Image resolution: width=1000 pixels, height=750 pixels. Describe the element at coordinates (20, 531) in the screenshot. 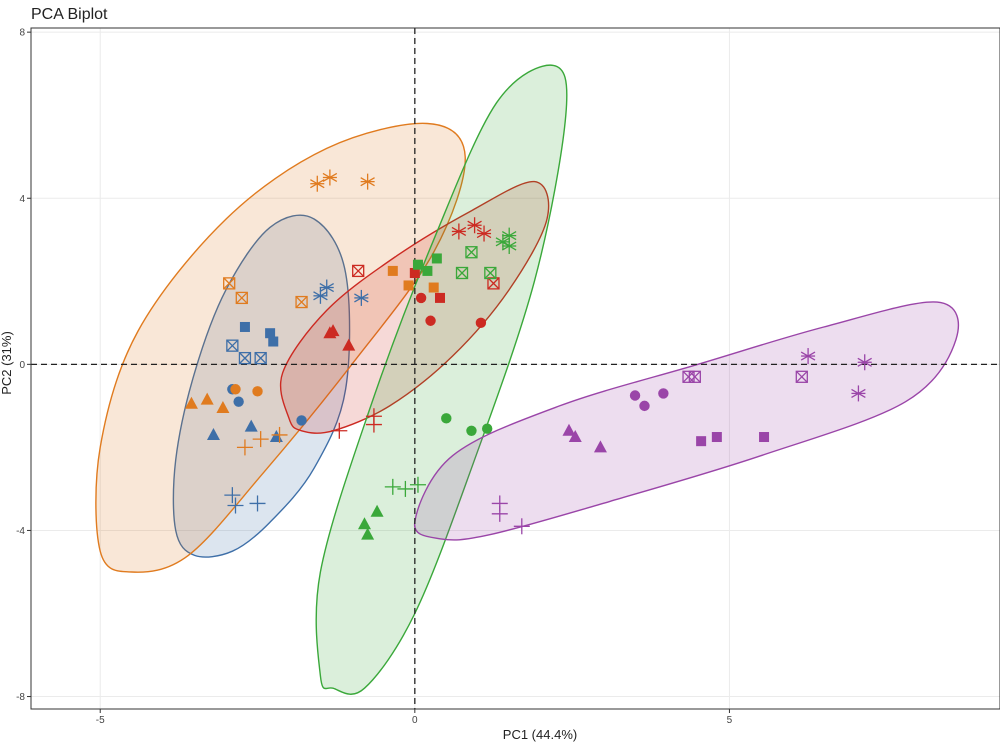

I see `y-tick-label: -4` at that location.